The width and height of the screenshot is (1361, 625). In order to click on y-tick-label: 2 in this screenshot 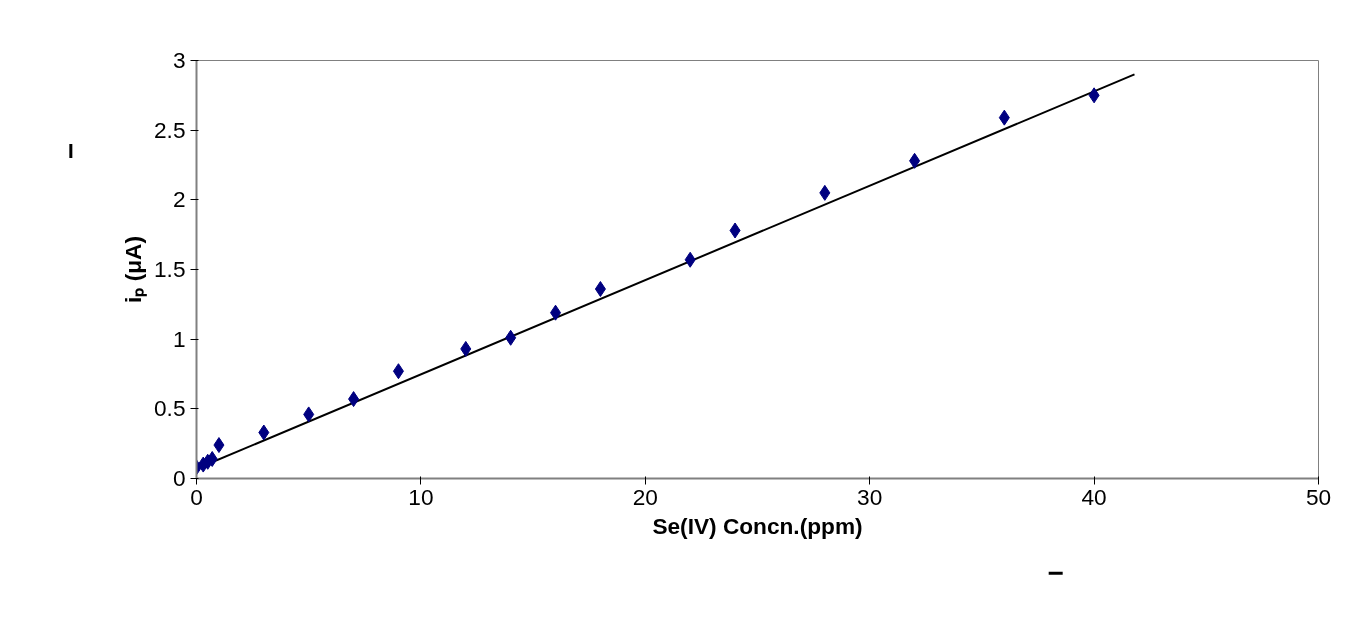, I will do `click(179, 199)`.